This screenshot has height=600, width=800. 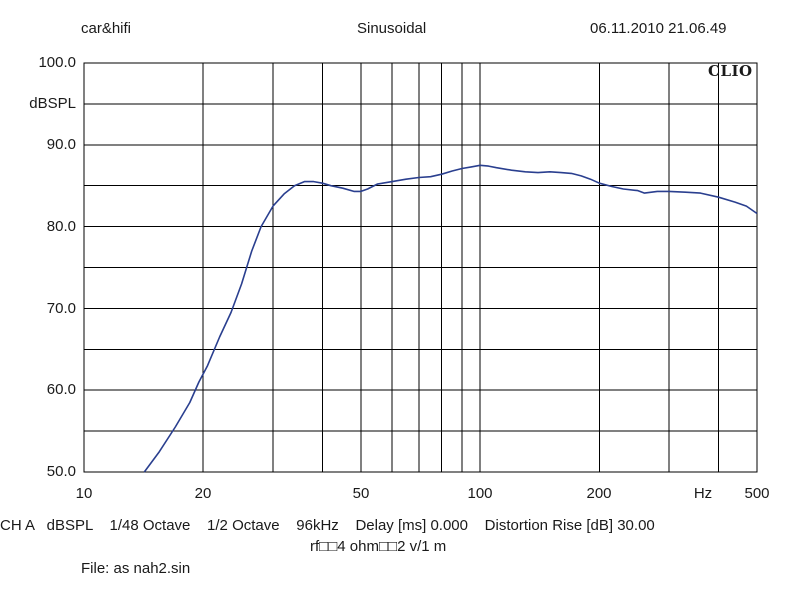 I want to click on x-tick-label: 10, so click(x=84, y=493).